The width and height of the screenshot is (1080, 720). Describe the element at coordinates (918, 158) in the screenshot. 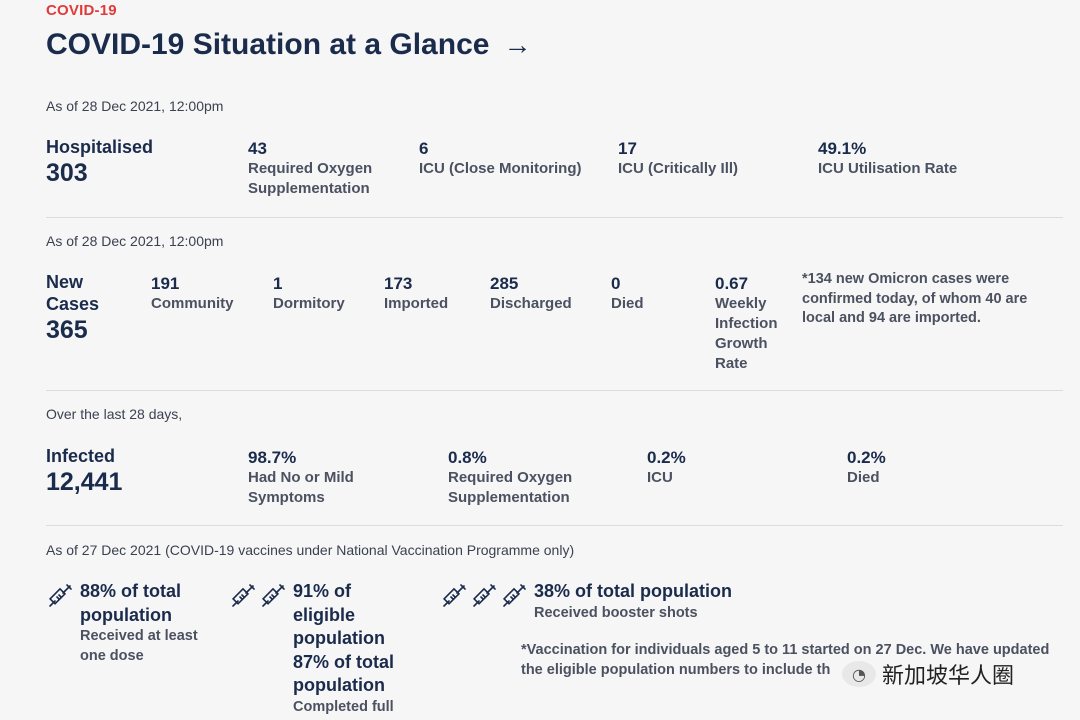

I see `stat-icu-utilisation: 49.1% ICU Utilisation Rate` at that location.